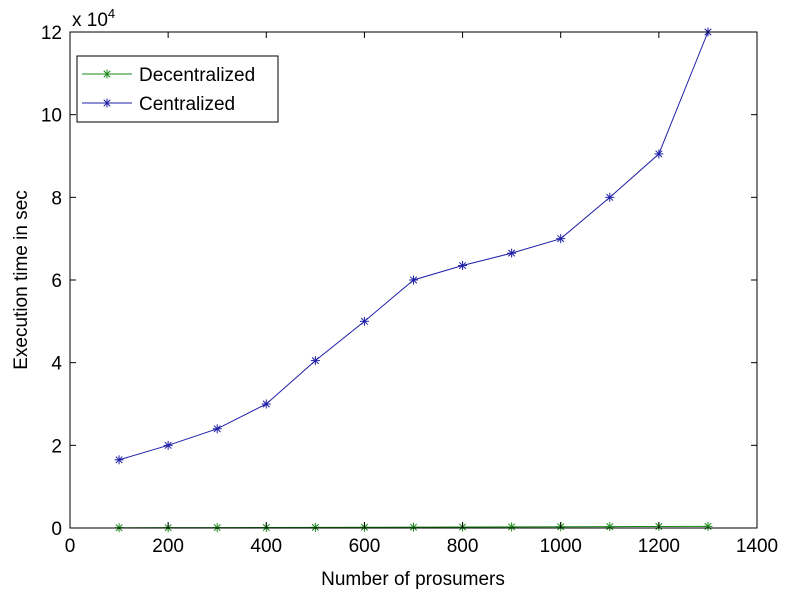 The height and width of the screenshot is (594, 787). Describe the element at coordinates (56, 364) in the screenshot. I see `y-tick-label: 4` at that location.